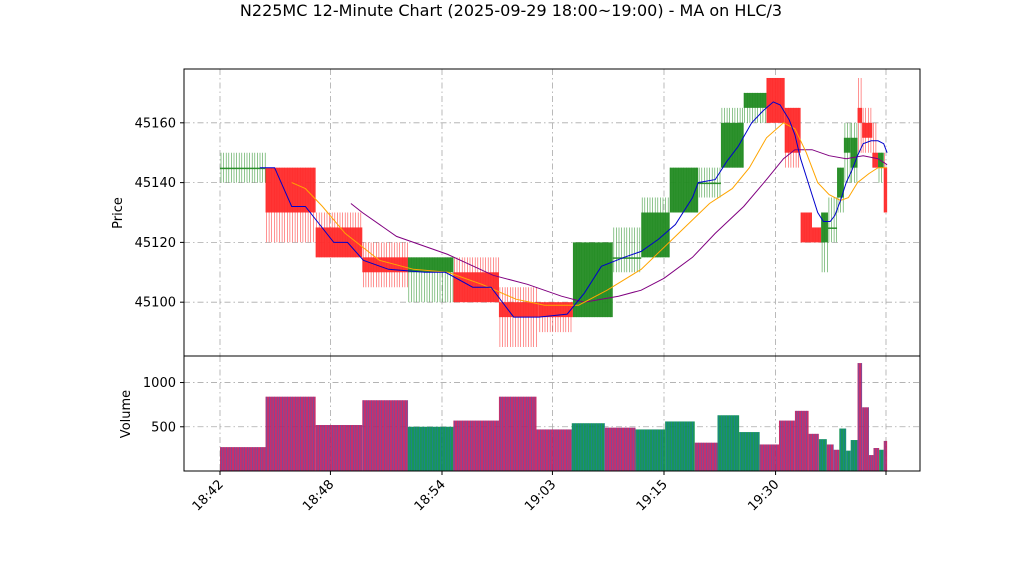  Describe the element at coordinates (318, 495) in the screenshot. I see `xtick-label: 18:48` at that location.